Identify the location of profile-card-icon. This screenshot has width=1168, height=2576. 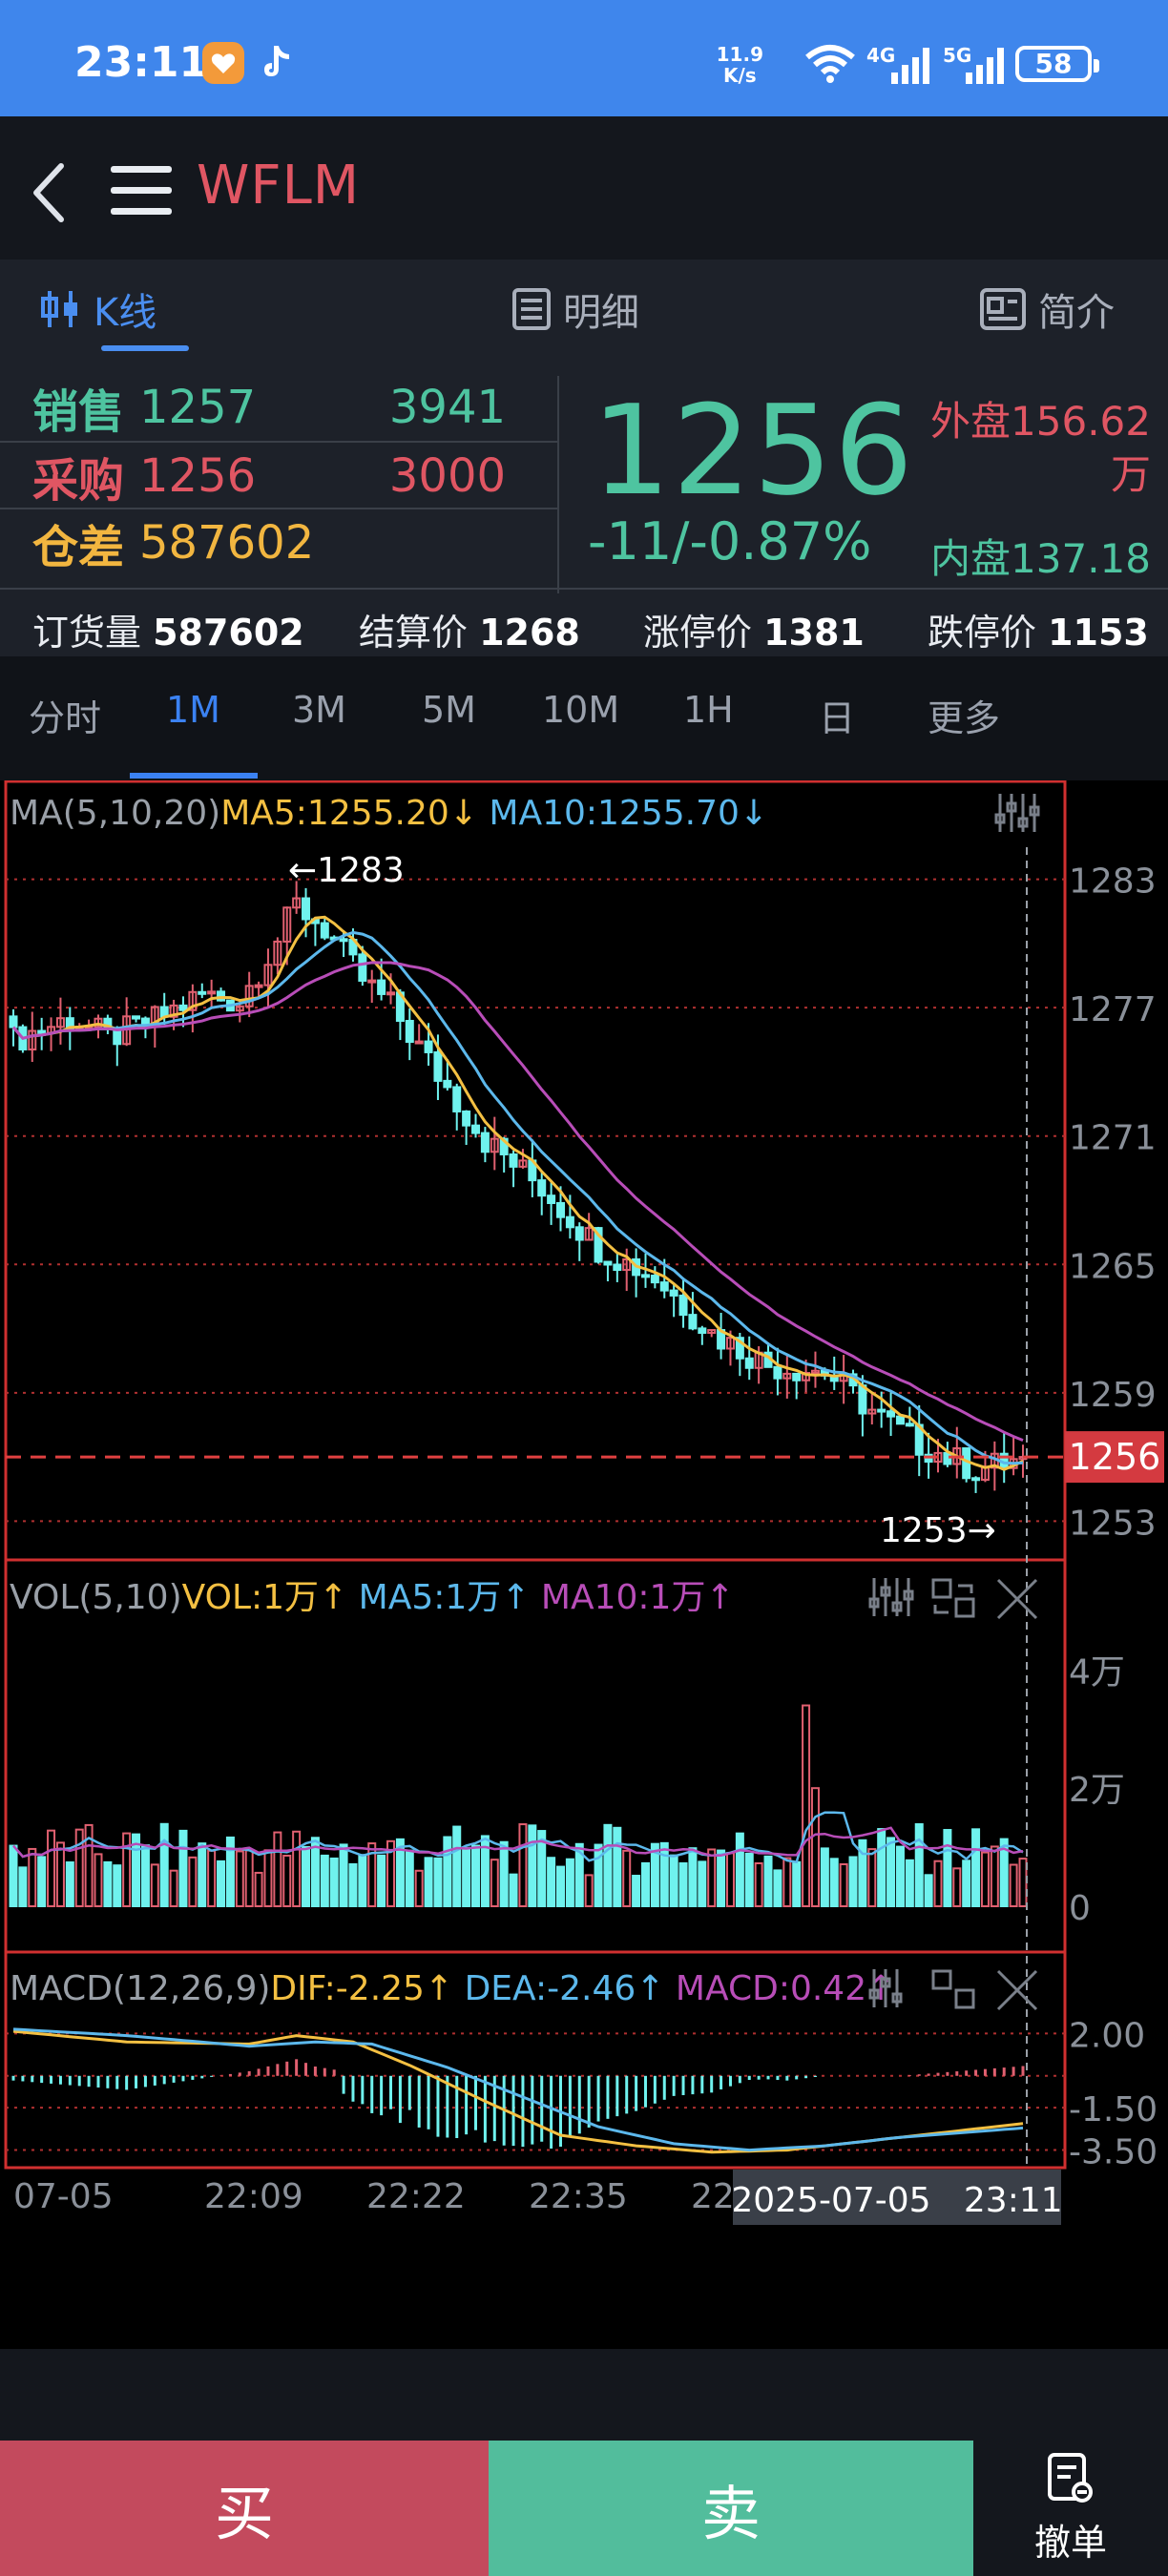
(1003, 309).